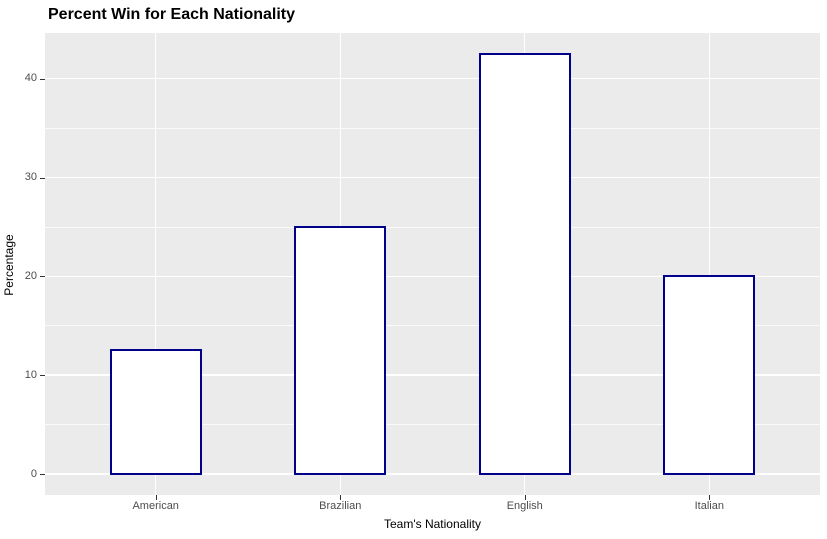 This screenshot has height=539, width=827. What do you see at coordinates (710, 497) in the screenshot?
I see `x-tick-italian` at bounding box center [710, 497].